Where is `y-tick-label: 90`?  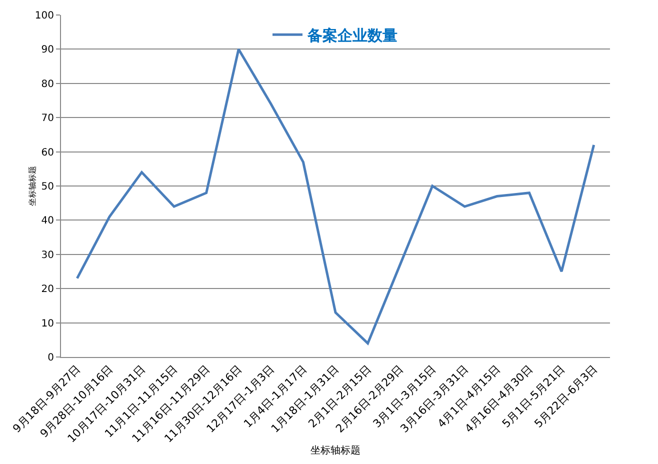
y-tick-label: 90 is located at coordinates (47, 50).